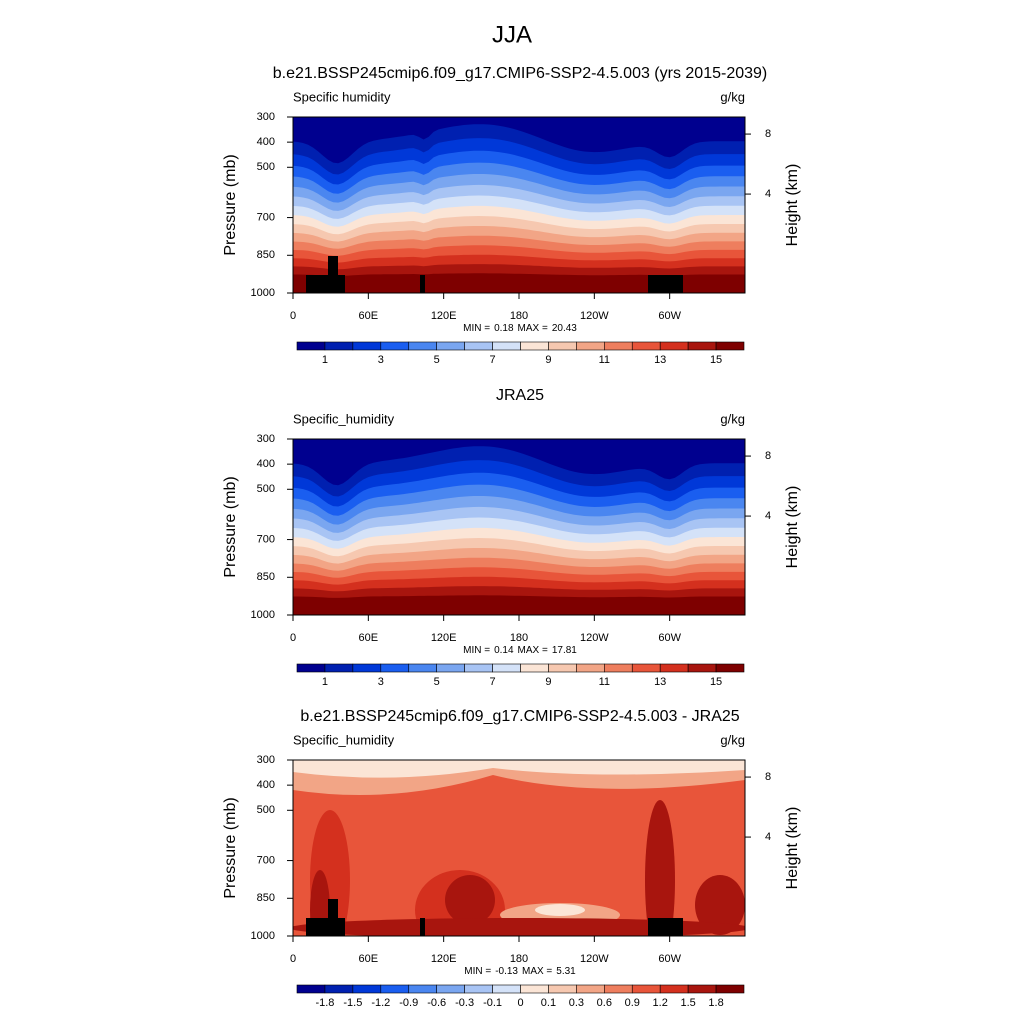 This screenshot has height=1029, width=1024. I want to click on x-tick-label: 180, so click(519, 638).